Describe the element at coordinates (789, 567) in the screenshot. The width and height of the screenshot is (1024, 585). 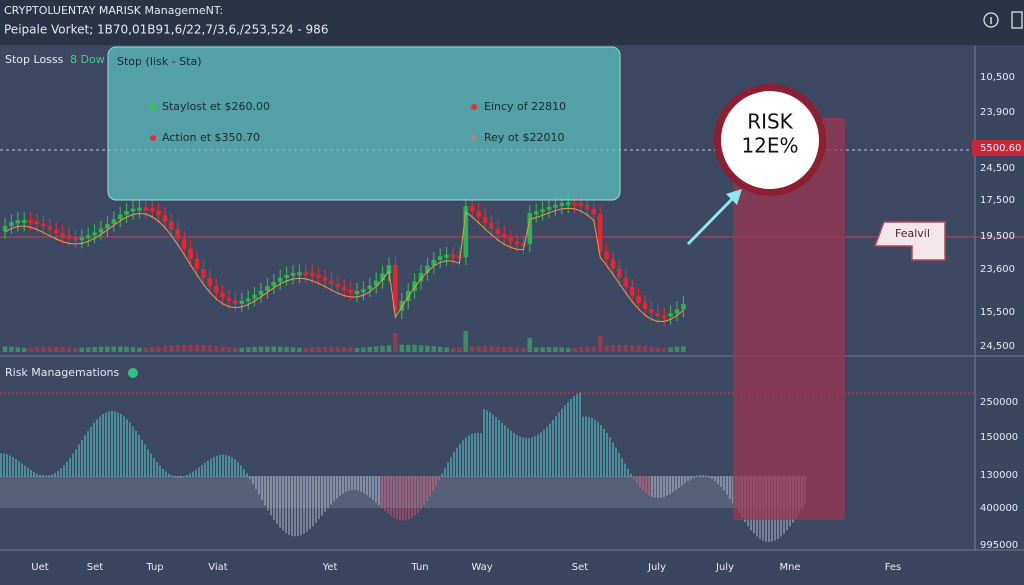
I see `x-label: Mne` at that location.